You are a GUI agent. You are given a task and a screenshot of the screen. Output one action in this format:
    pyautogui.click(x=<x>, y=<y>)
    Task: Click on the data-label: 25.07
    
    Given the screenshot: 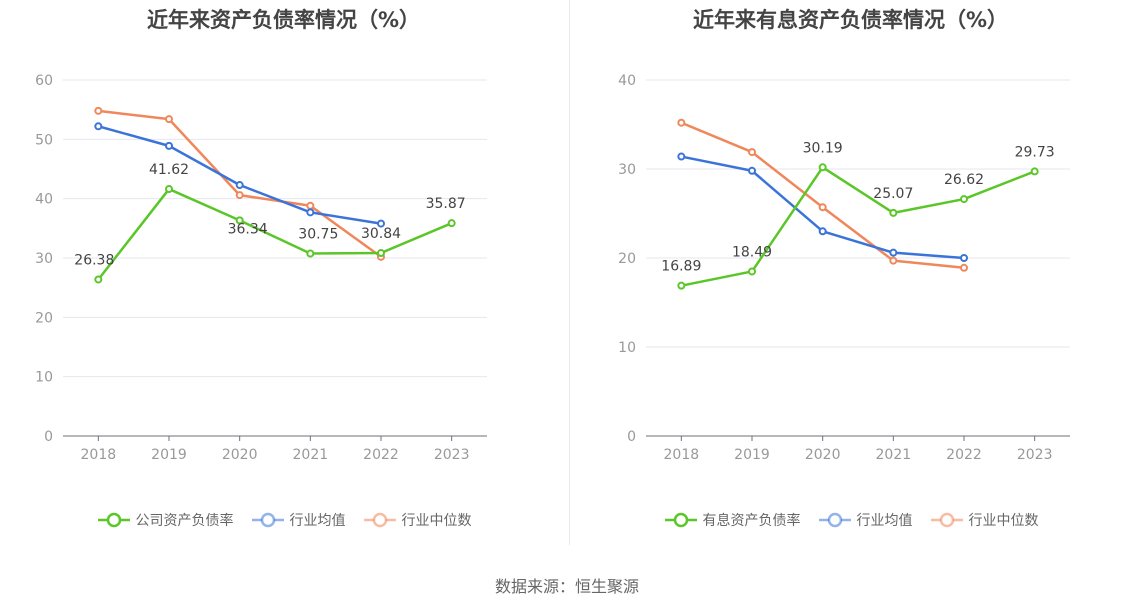 What is the action you would take?
    pyautogui.click(x=893, y=194)
    